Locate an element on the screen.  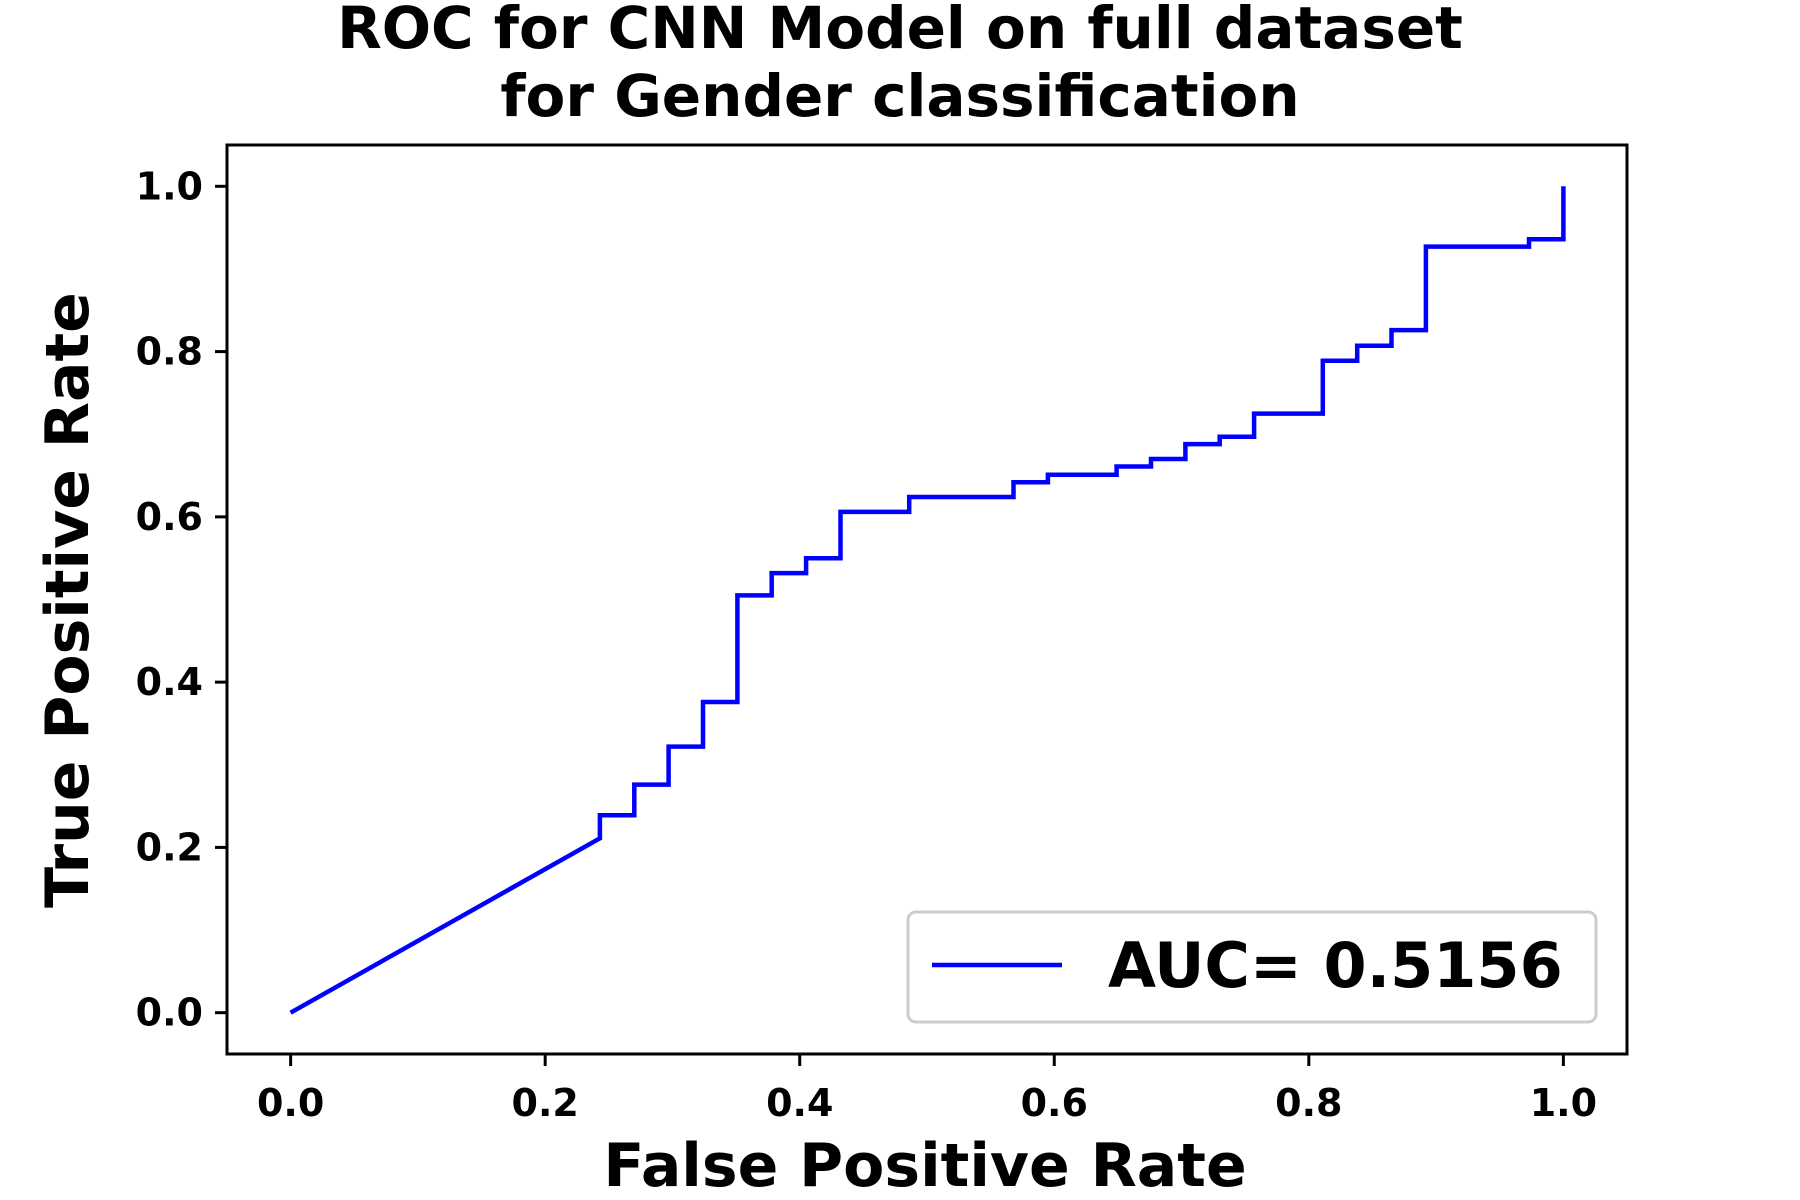
legend-box is located at coordinates (1252, 967).